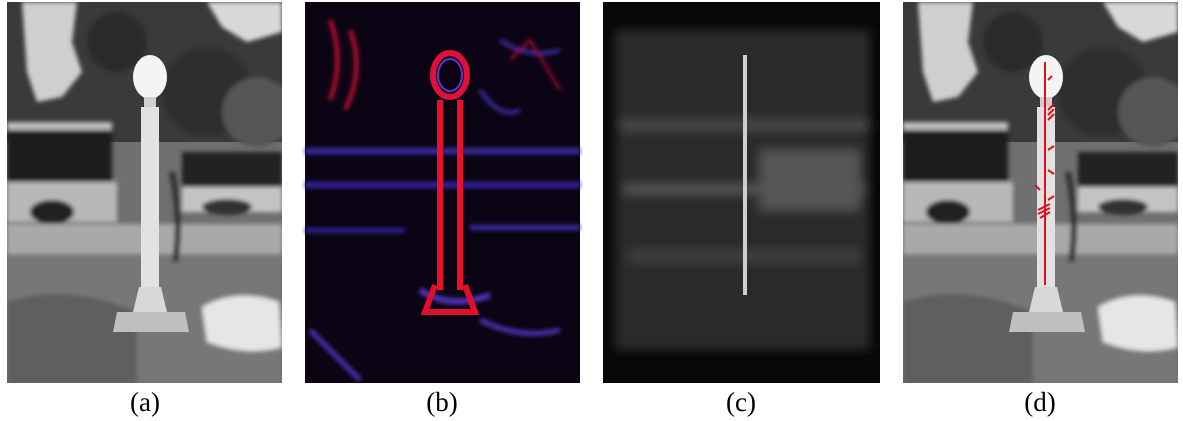 The width and height of the screenshot is (1183, 421). What do you see at coordinates (441, 402) in the screenshot?
I see `caption: (b)` at bounding box center [441, 402].